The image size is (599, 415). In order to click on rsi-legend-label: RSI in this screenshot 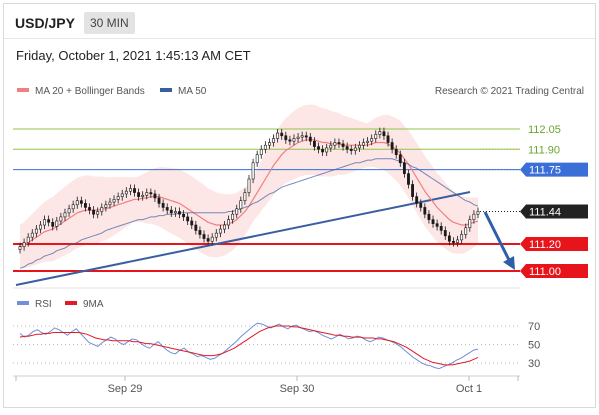, I will do `click(43, 304)`.